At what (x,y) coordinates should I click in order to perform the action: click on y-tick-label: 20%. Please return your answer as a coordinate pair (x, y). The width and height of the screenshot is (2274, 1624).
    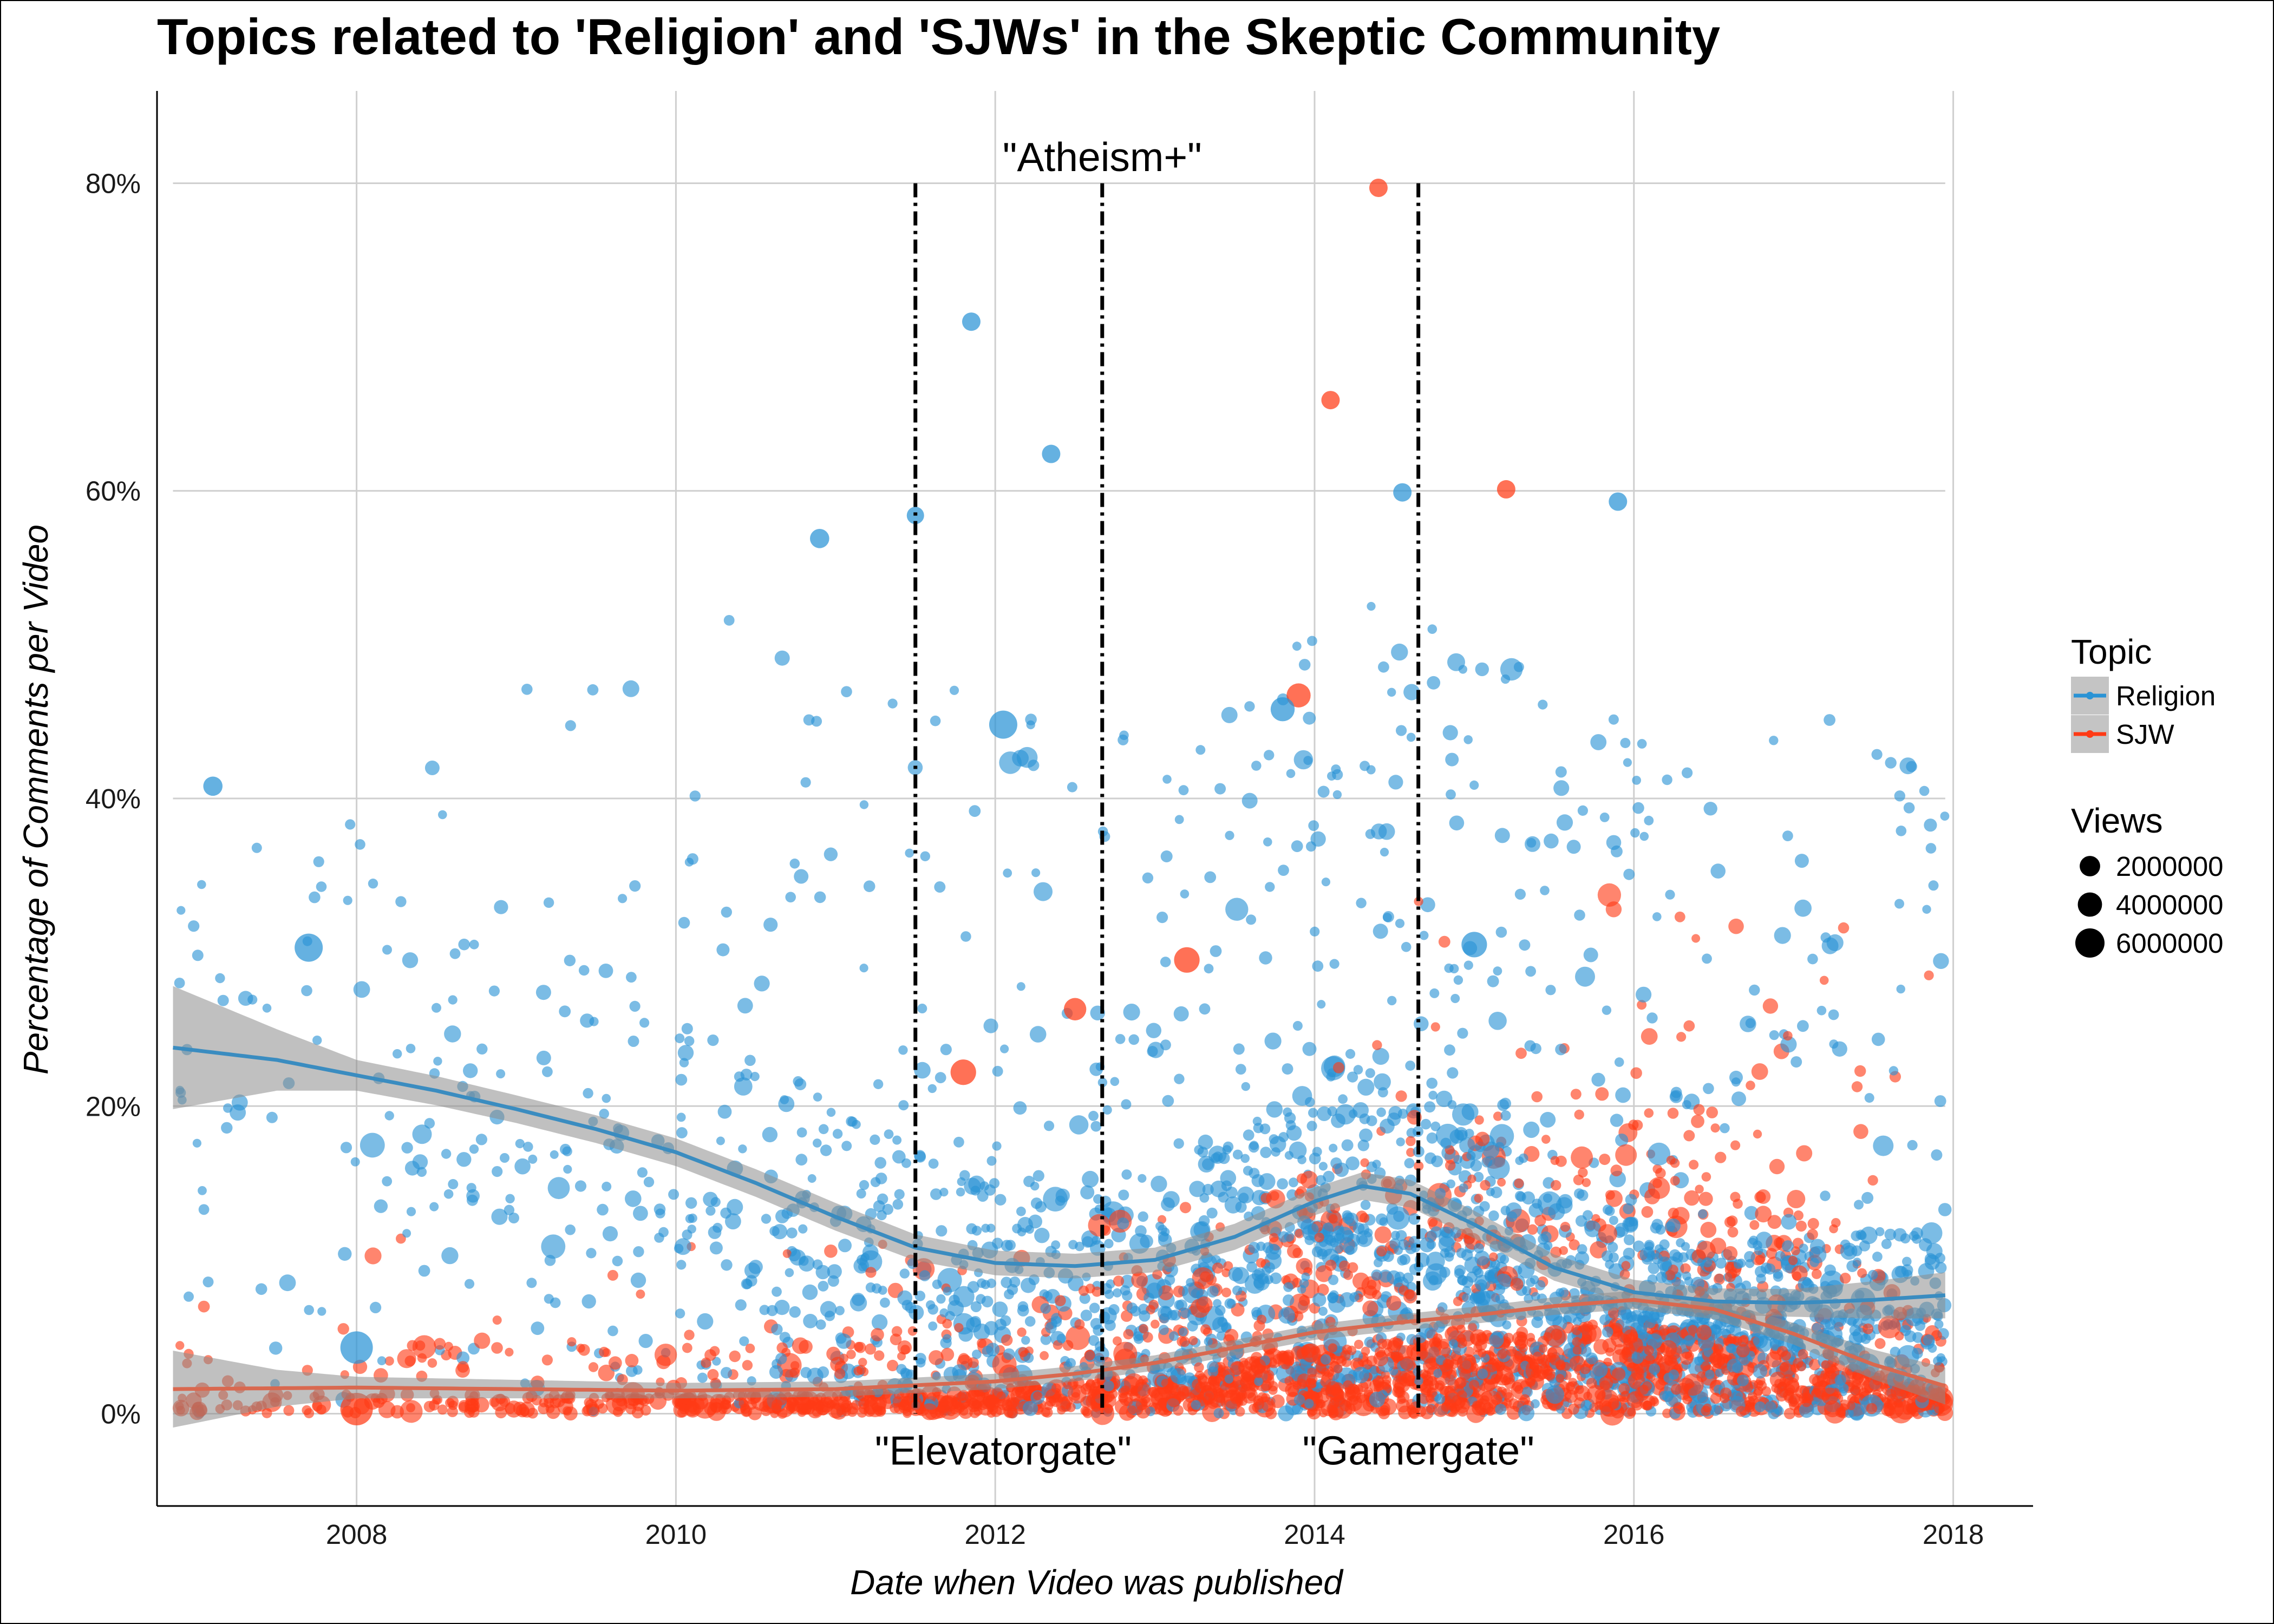
    Looking at the image, I should click on (114, 1106).